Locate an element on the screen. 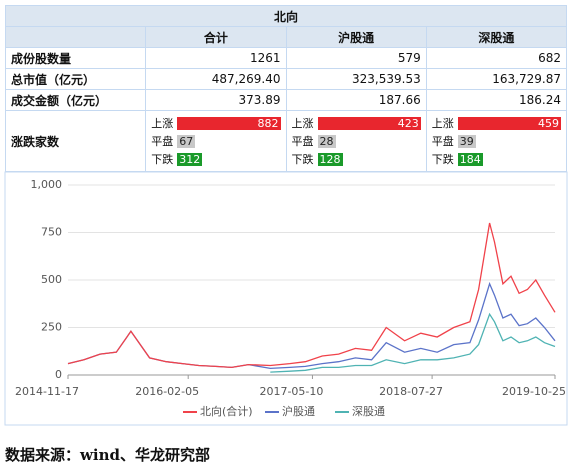  row: 总市值（亿元） 487,269.40 323,539.53 163,729.87 is located at coordinates (286, 79).